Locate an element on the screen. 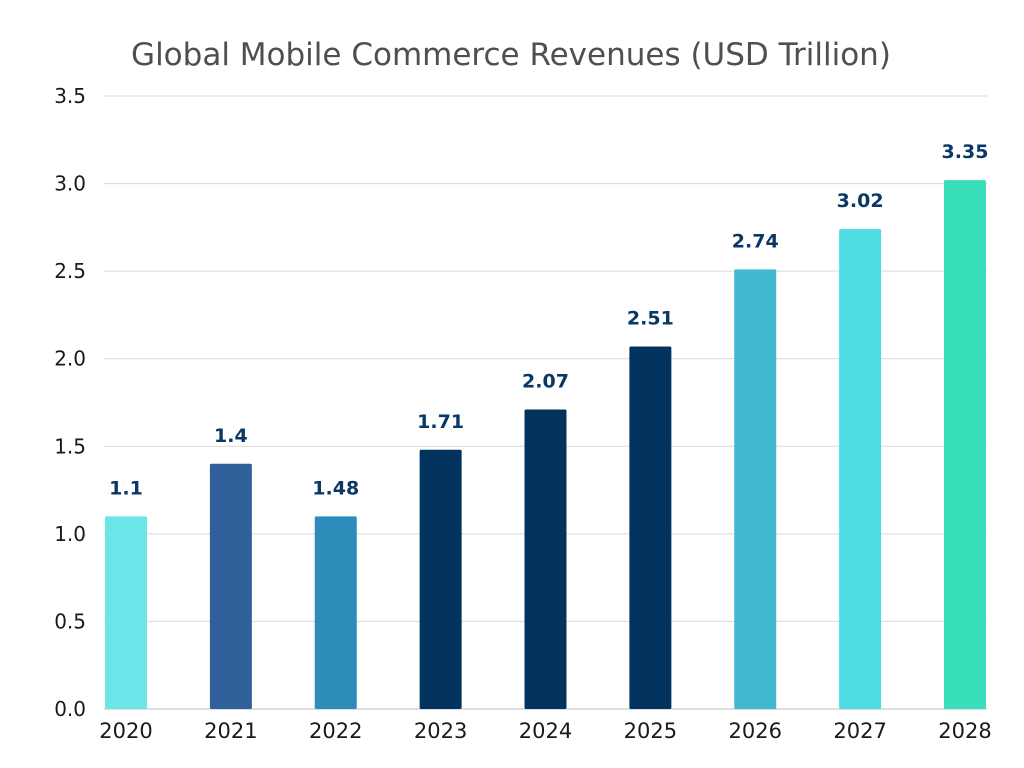 Image resolution: width=1024 pixels, height=768 pixels. bar-2022 is located at coordinates (335, 612).